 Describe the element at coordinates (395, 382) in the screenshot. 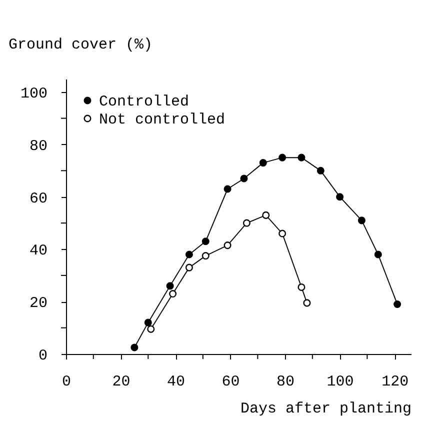

I see `x-tick-label: 120` at that location.